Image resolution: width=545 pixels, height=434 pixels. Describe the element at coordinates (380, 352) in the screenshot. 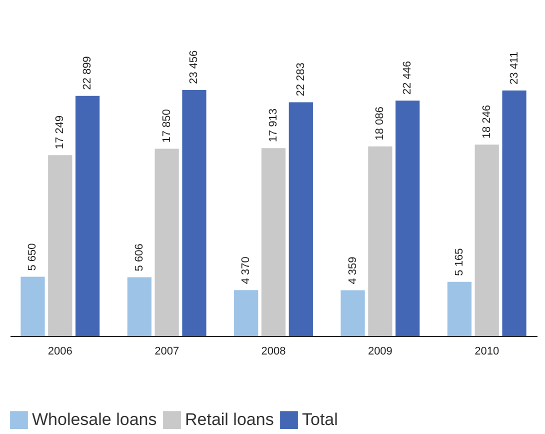

I see `x-tick-label: 2009` at that location.